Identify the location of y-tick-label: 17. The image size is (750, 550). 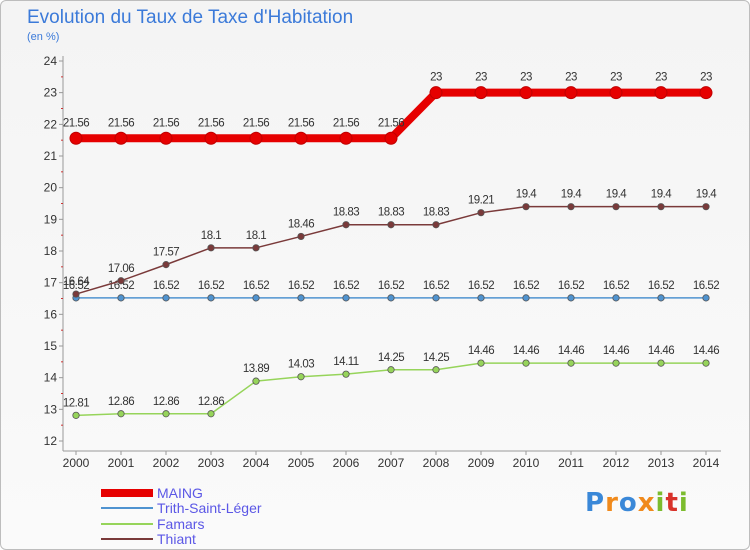
(51, 283).